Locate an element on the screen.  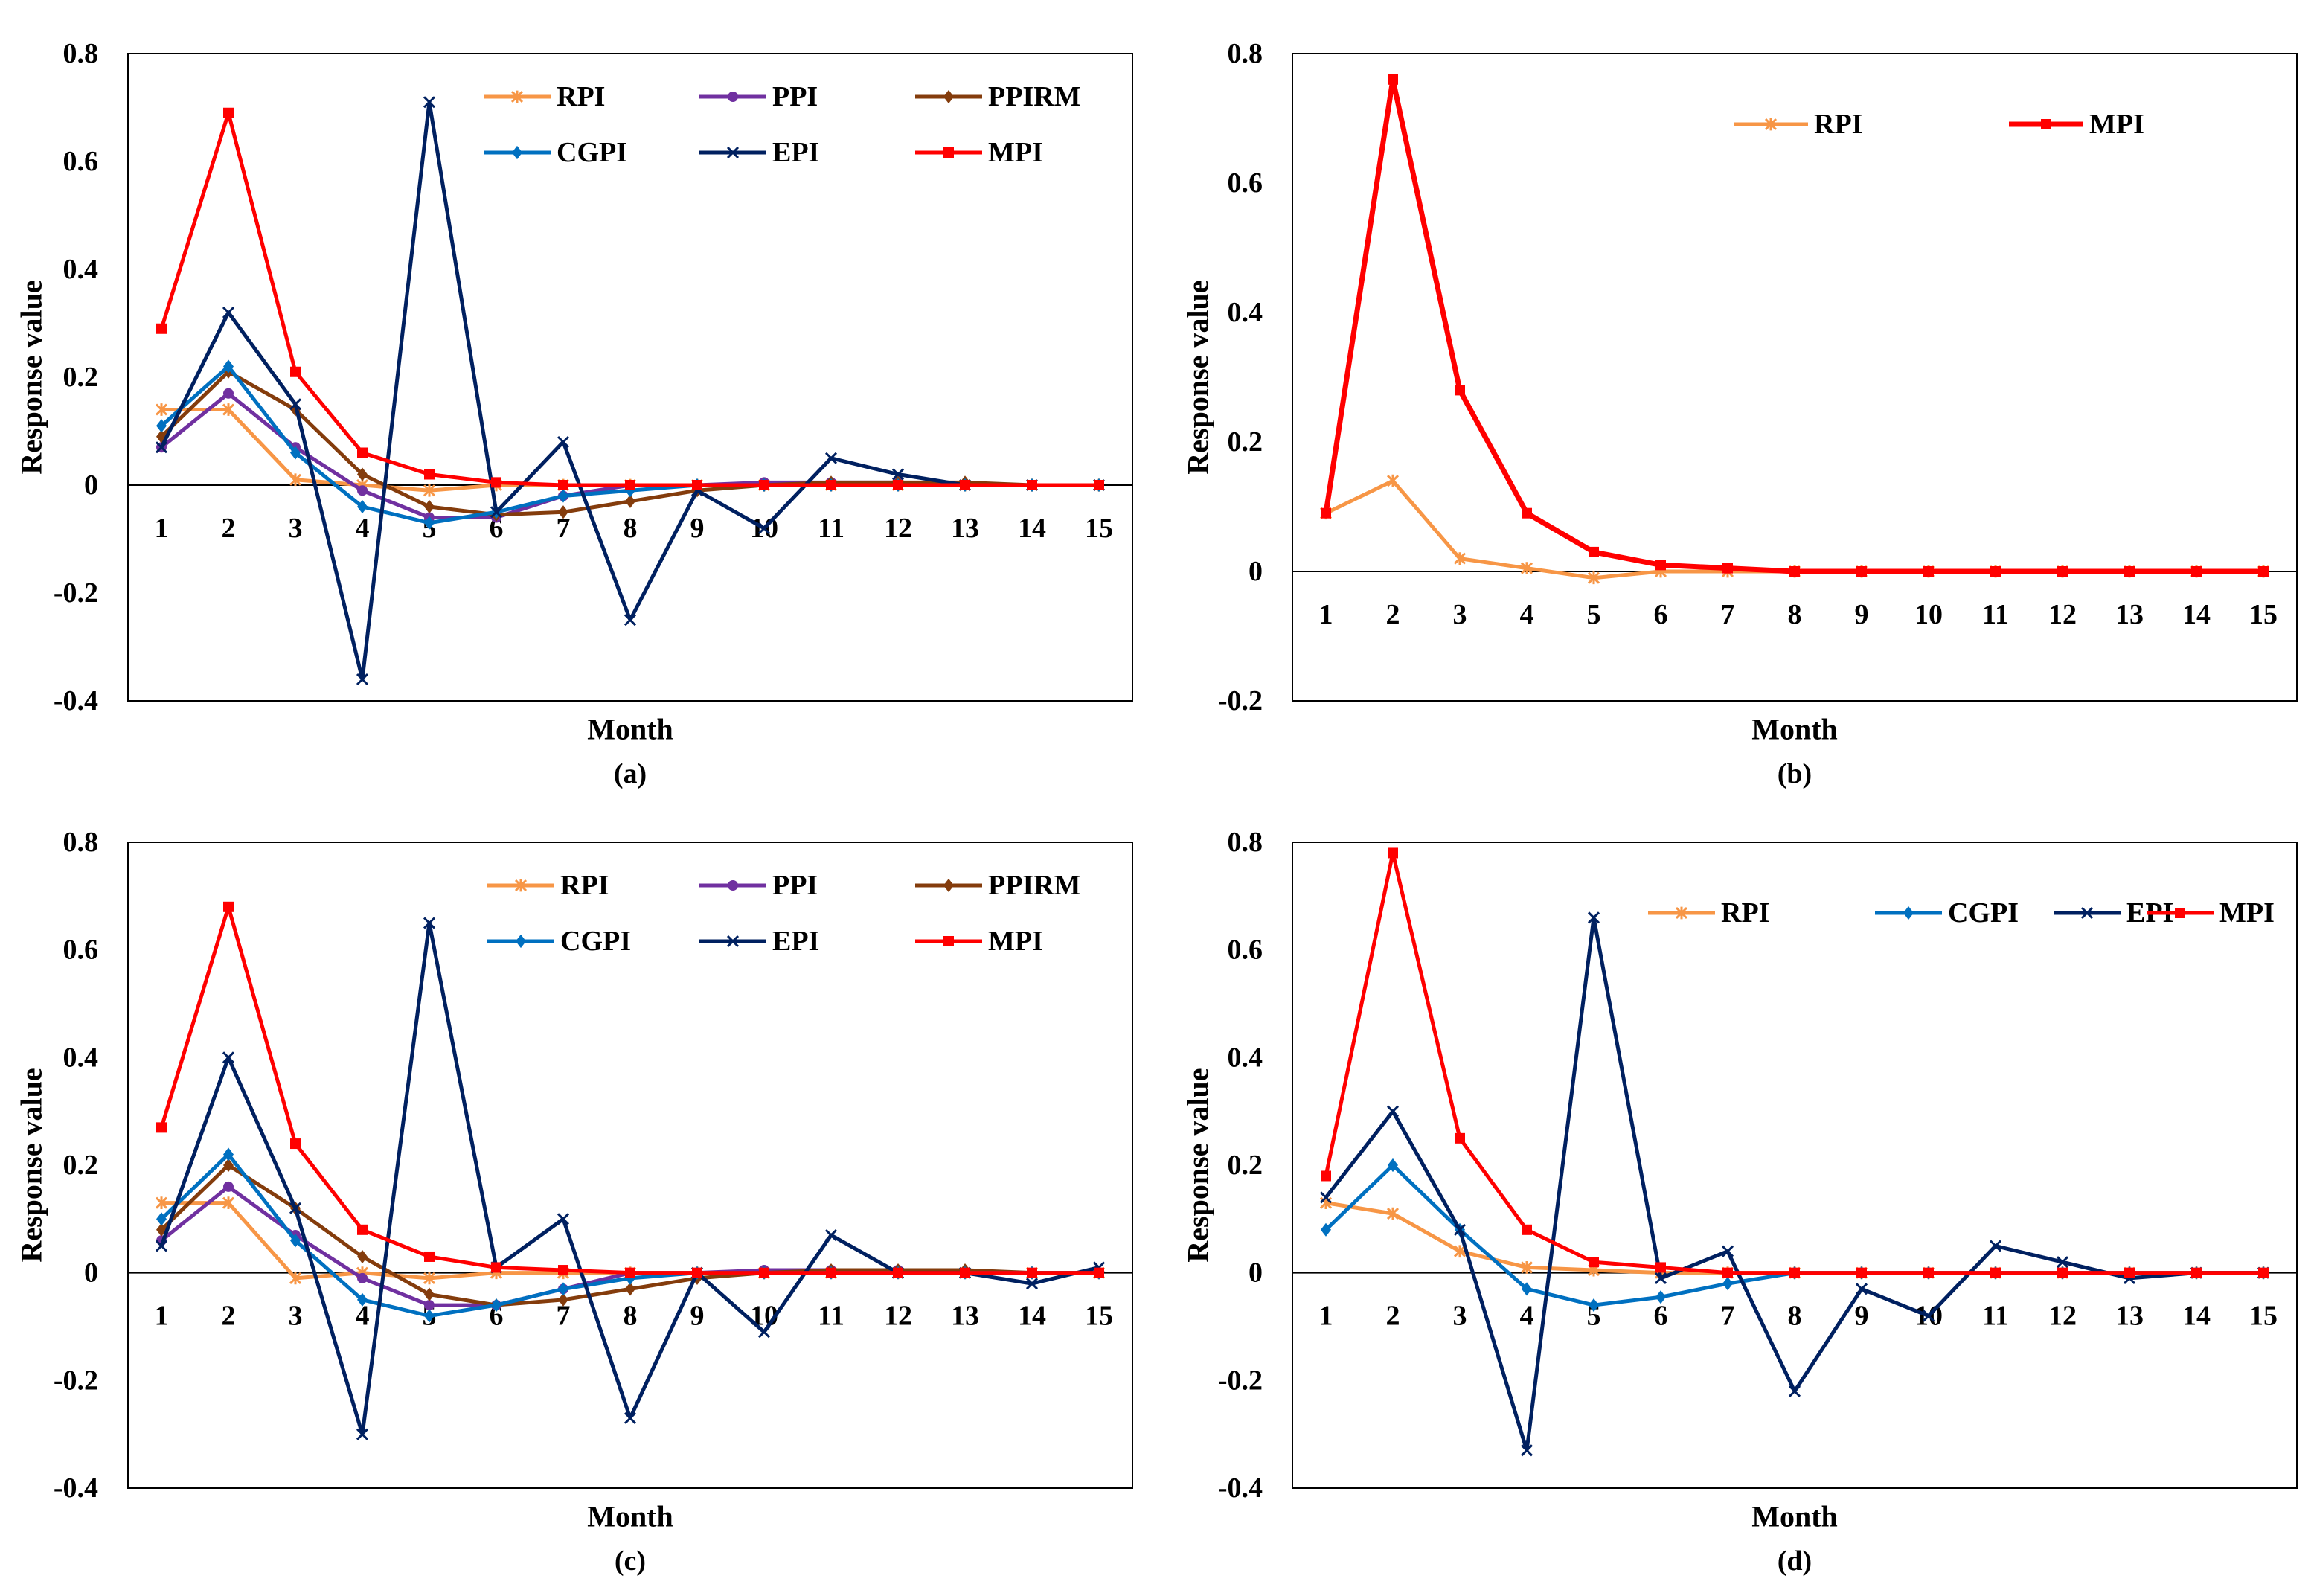
panel-c-x-tick-label: 2 is located at coordinates (229, 1316).